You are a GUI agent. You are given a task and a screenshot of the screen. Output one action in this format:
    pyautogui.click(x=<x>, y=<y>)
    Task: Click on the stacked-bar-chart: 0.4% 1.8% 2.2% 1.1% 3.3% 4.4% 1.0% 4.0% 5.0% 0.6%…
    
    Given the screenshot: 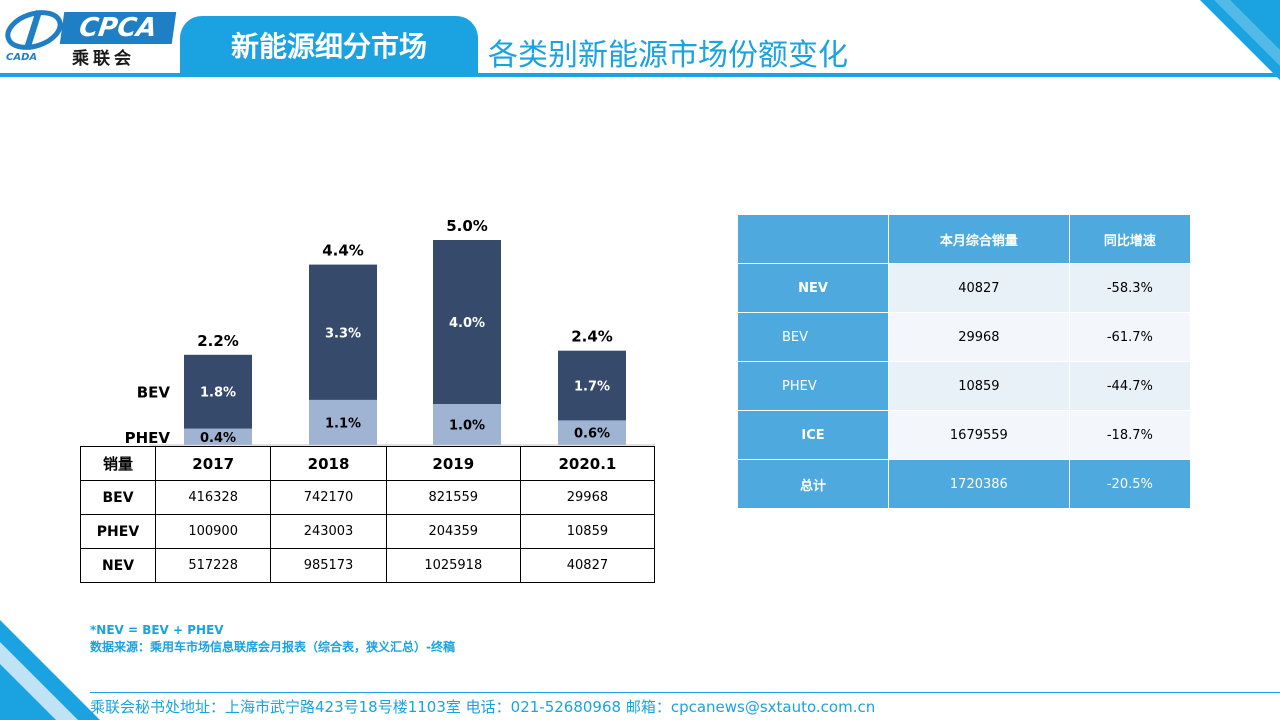 What is the action you would take?
    pyautogui.click(x=390, y=332)
    